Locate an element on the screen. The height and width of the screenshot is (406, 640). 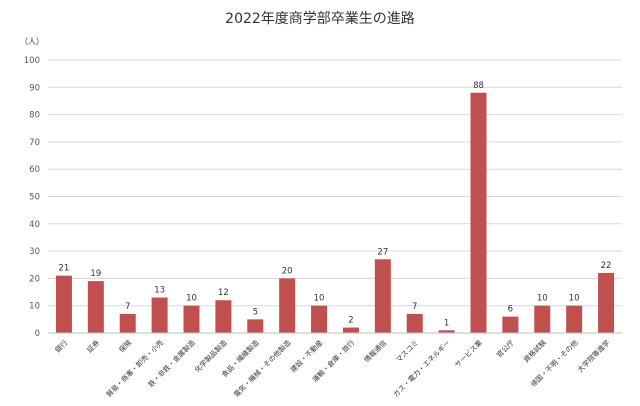
y-tick-label: 100 is located at coordinates (32, 61).